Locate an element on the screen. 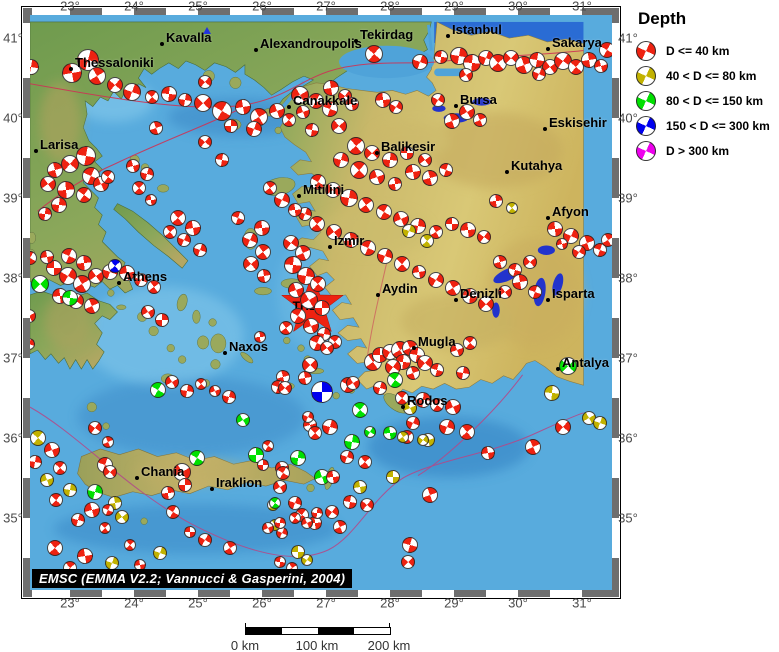 Image resolution: width=779 pixels, height=652 pixels. city-label: Thessaloniki is located at coordinates (114, 62).